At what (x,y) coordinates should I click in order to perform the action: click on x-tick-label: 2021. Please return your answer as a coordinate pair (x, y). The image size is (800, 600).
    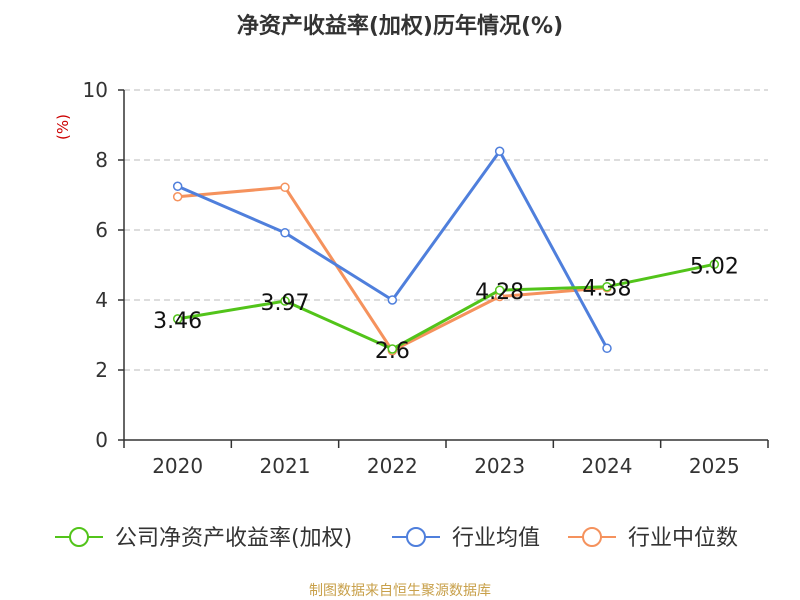
    Looking at the image, I should click on (285, 466).